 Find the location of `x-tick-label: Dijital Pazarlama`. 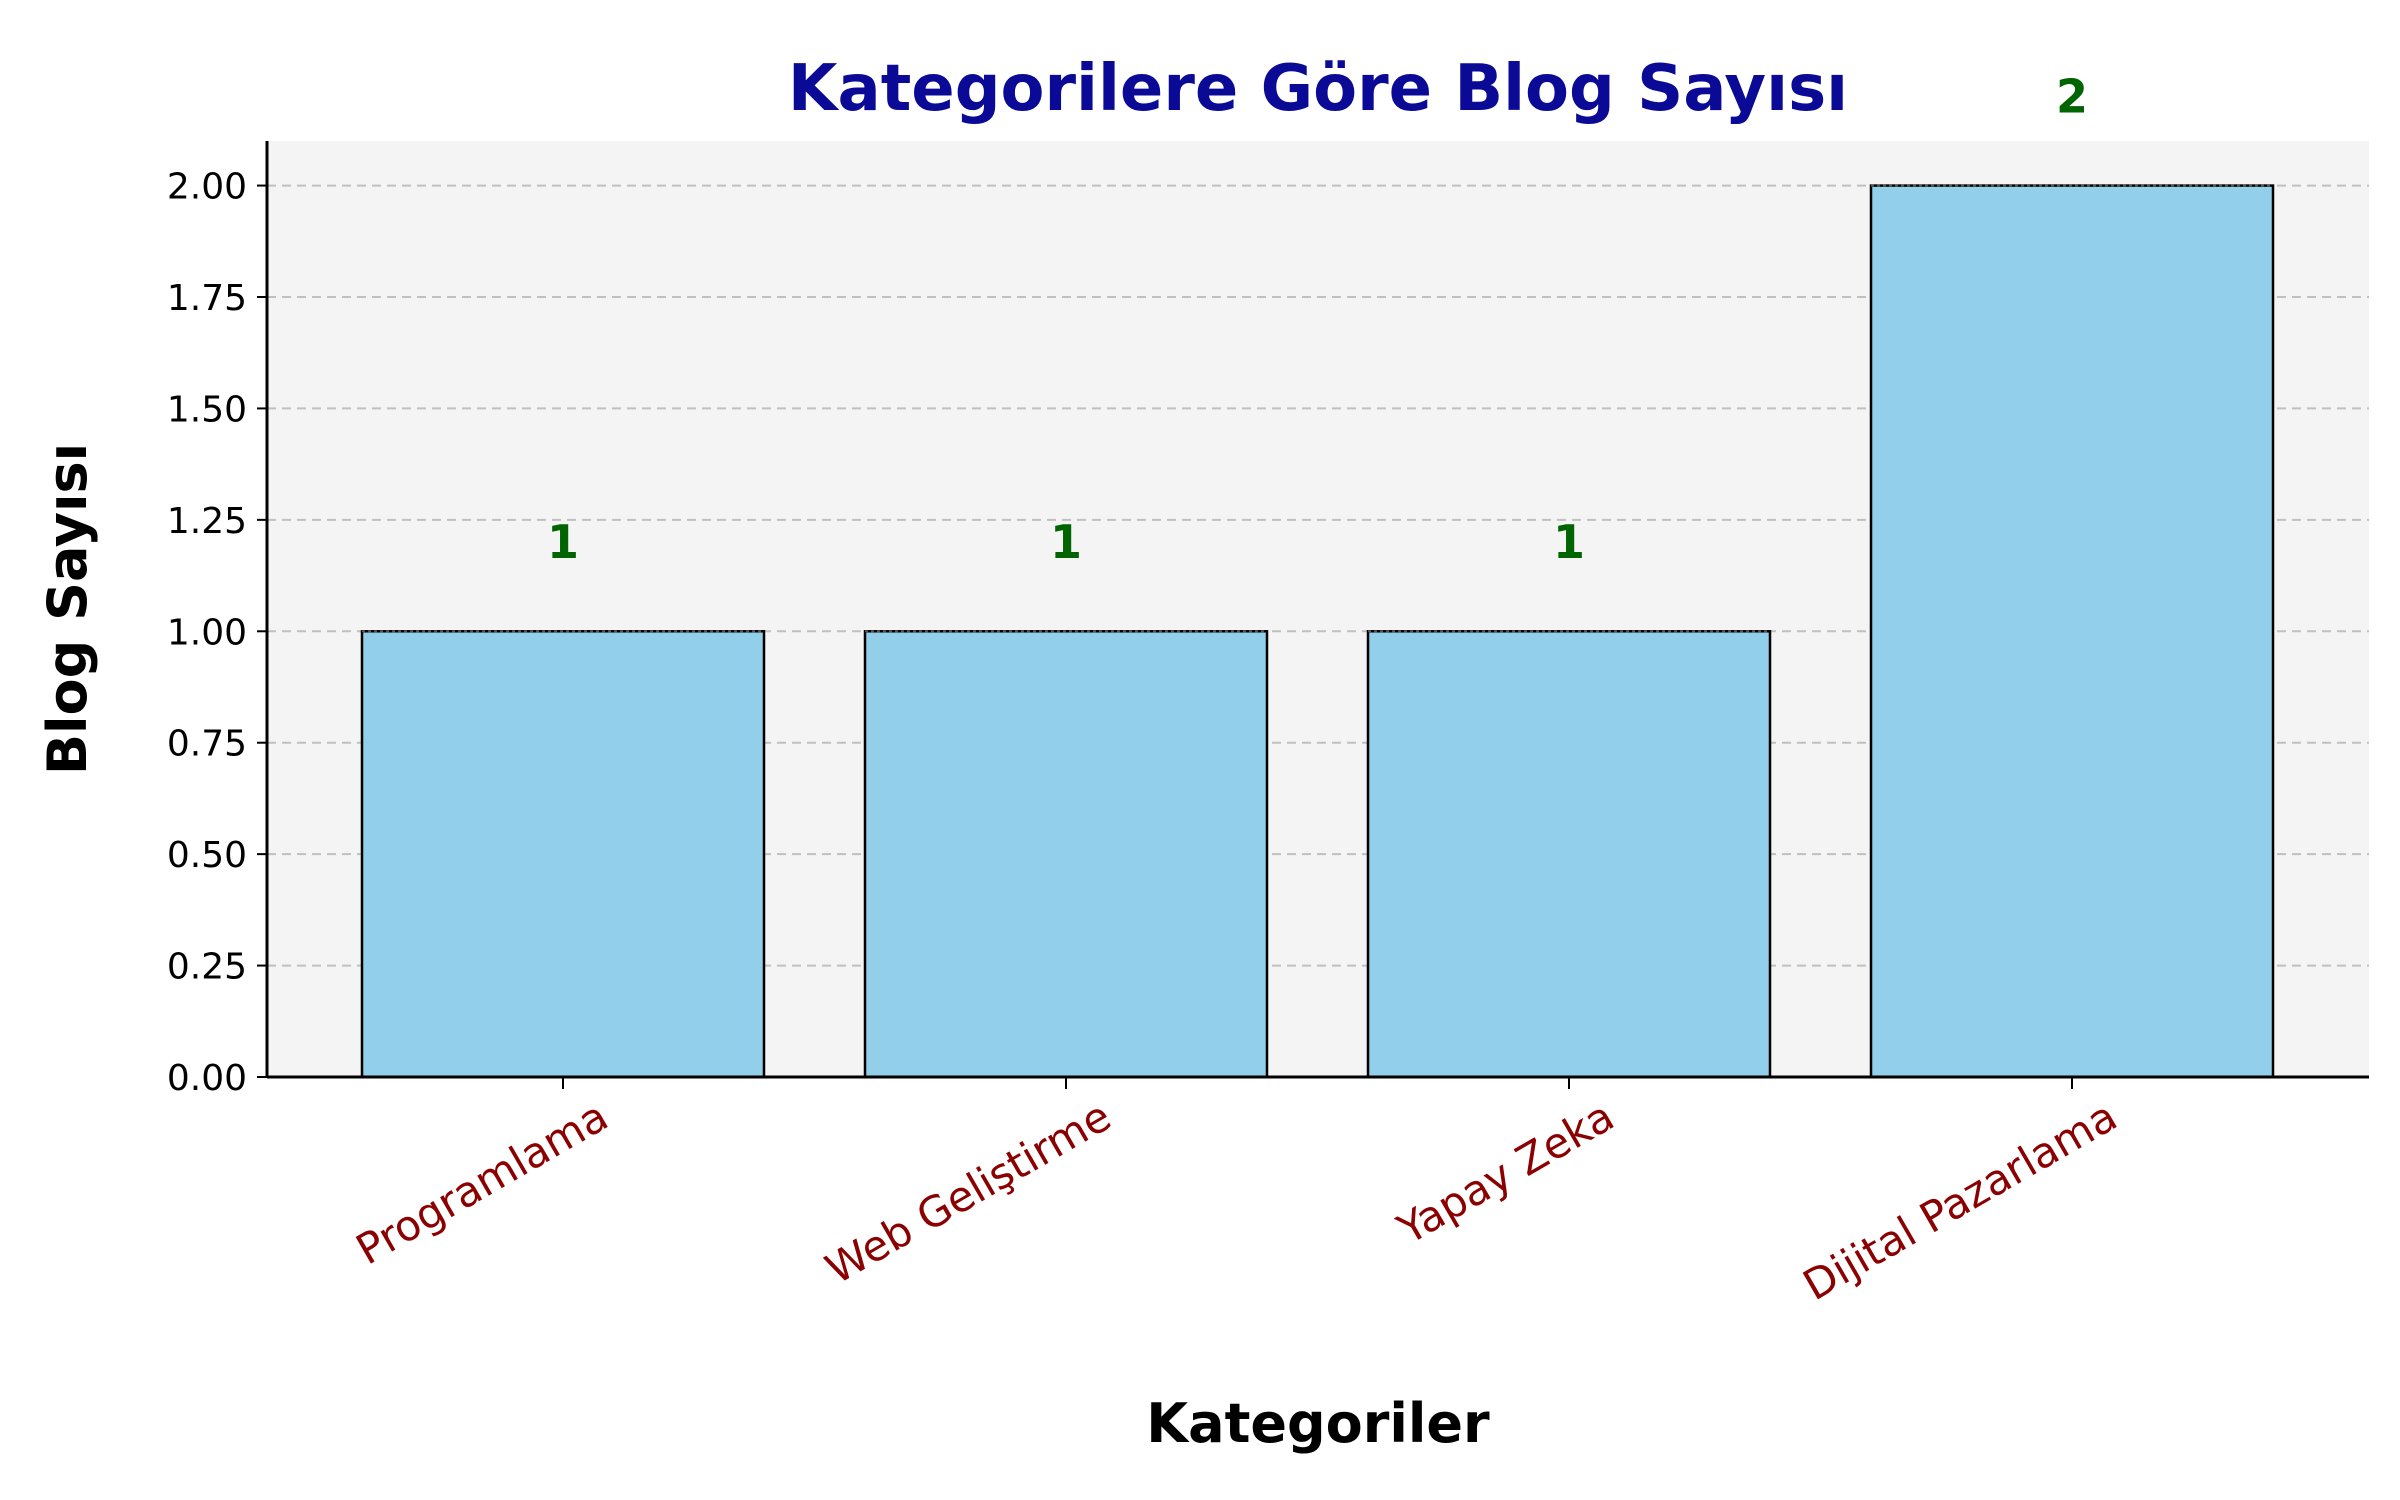

x-tick-label: Dijital Pazarlama is located at coordinates (1960, 1200).